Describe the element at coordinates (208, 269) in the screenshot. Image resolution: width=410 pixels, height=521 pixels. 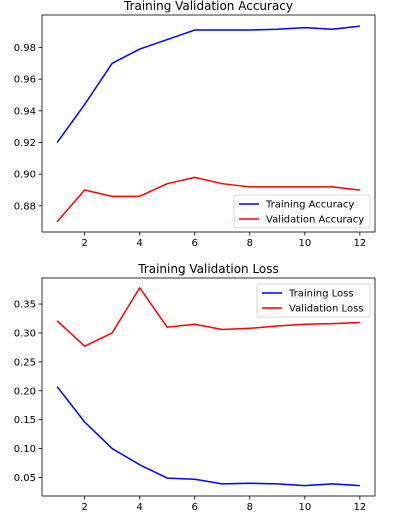
I see `chart-title: Training Validation Loss` at that location.